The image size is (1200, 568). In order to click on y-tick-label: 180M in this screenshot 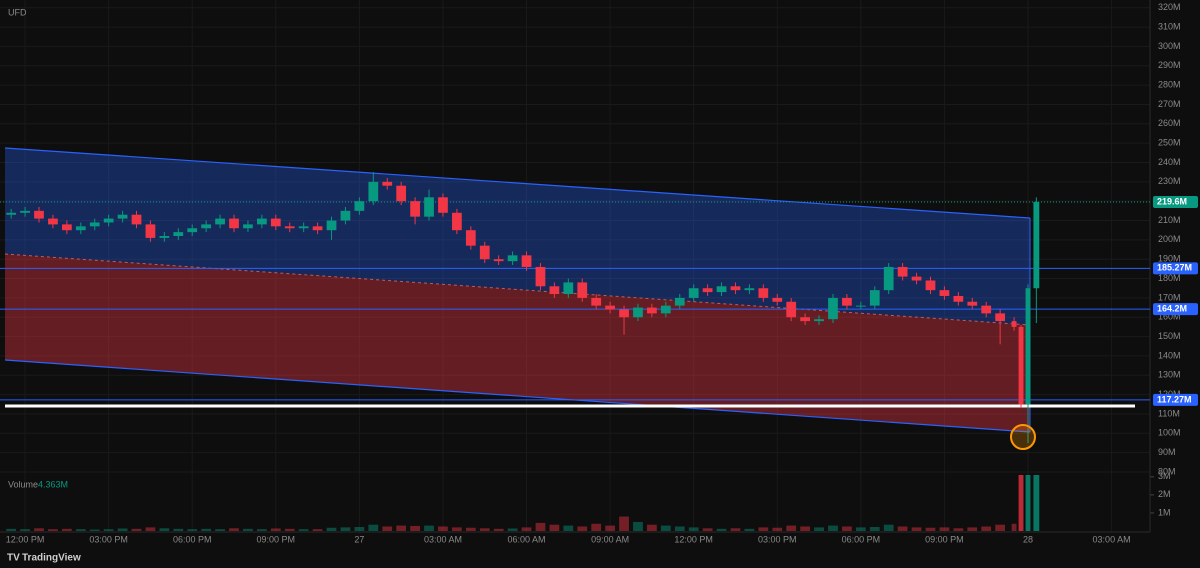, I will do `click(1169, 278)`.